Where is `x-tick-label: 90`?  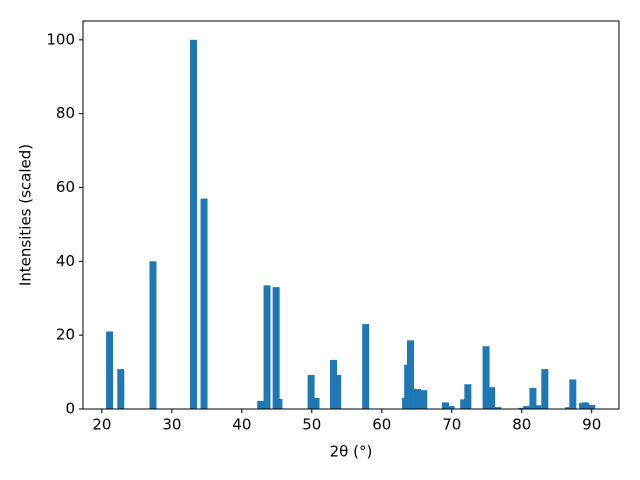
x-tick-label: 90 is located at coordinates (591, 425).